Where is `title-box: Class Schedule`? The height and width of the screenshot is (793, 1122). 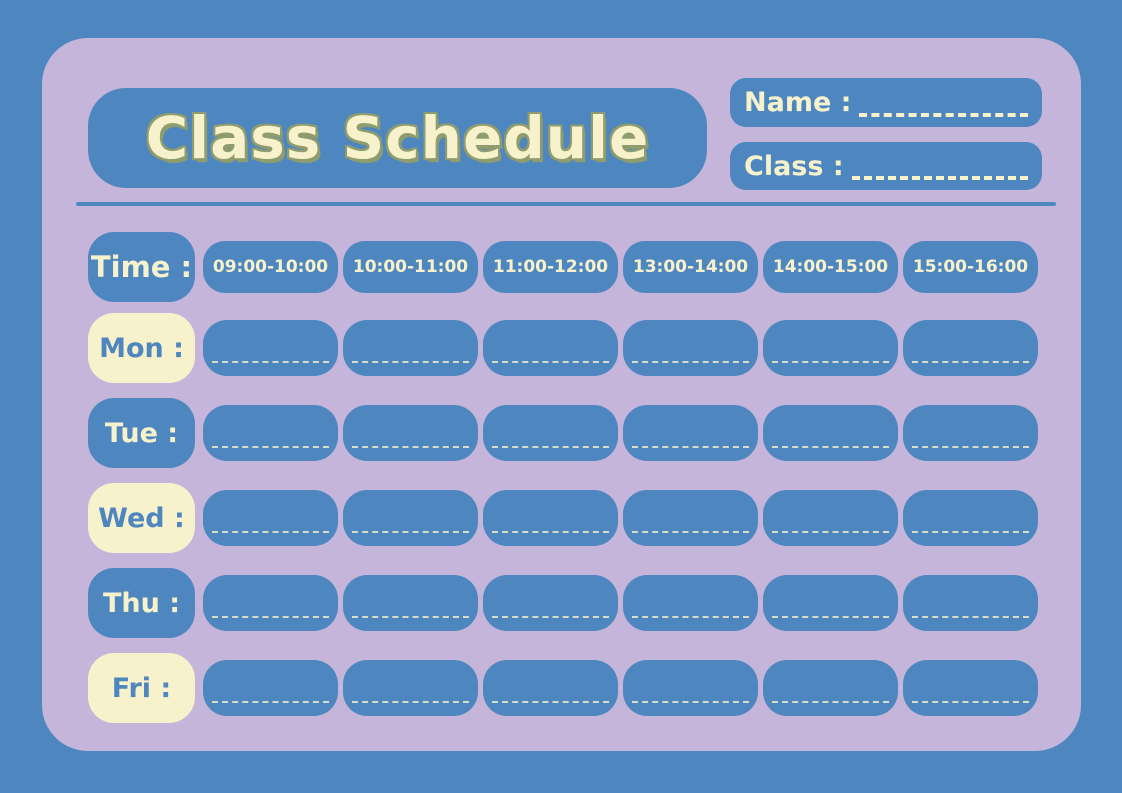
title-box: Class Schedule is located at coordinates (397, 138).